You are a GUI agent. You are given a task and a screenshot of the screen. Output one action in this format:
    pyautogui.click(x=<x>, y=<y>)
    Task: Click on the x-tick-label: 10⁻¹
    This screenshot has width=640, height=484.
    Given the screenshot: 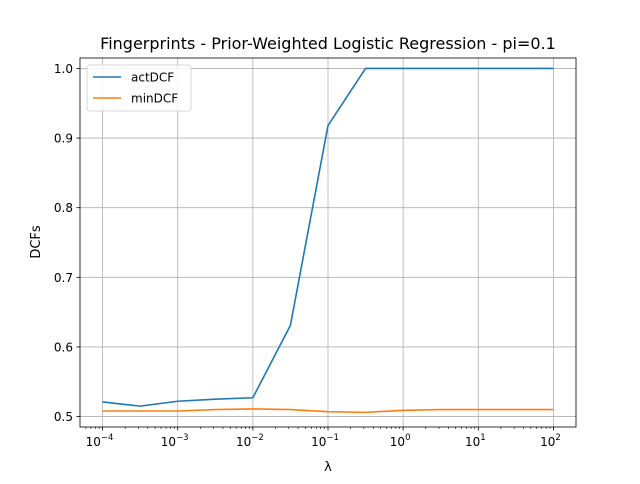 What is the action you would take?
    pyautogui.click(x=325, y=441)
    